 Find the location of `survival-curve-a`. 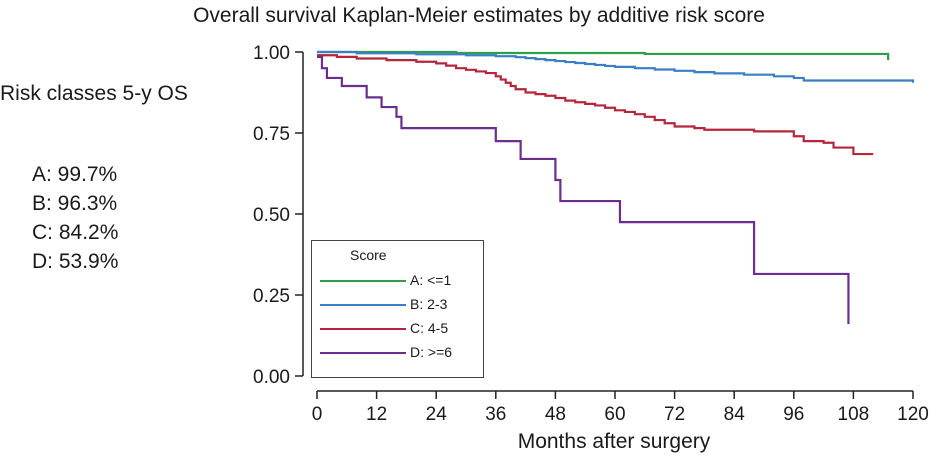

survival-curve-a is located at coordinates (603, 55).